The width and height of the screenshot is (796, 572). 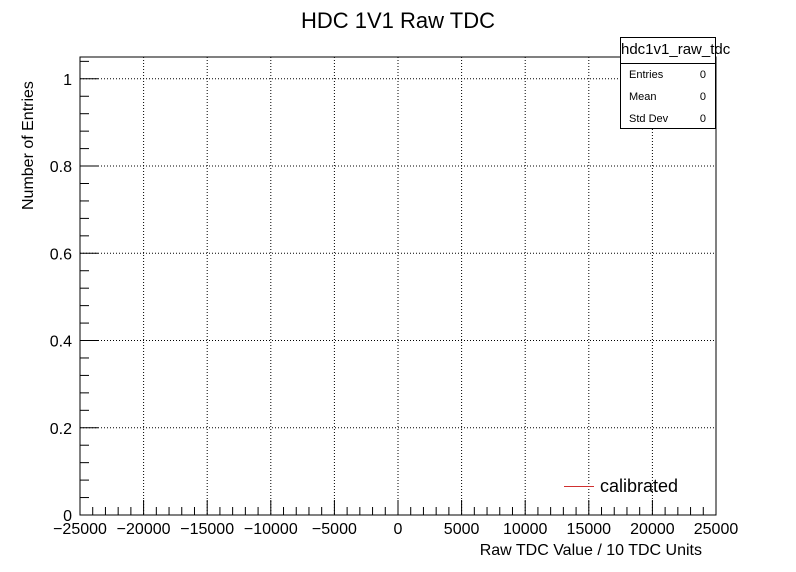 I want to click on x-tick-label: −25000, so click(x=80, y=529).